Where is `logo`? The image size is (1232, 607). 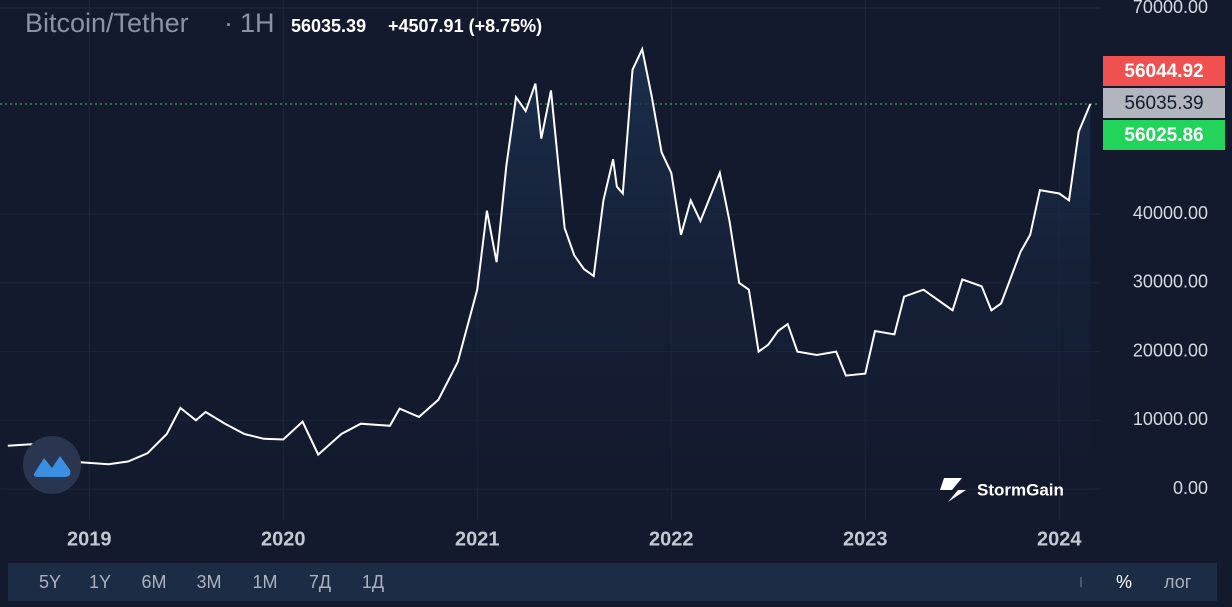 logo is located at coordinates (52, 465).